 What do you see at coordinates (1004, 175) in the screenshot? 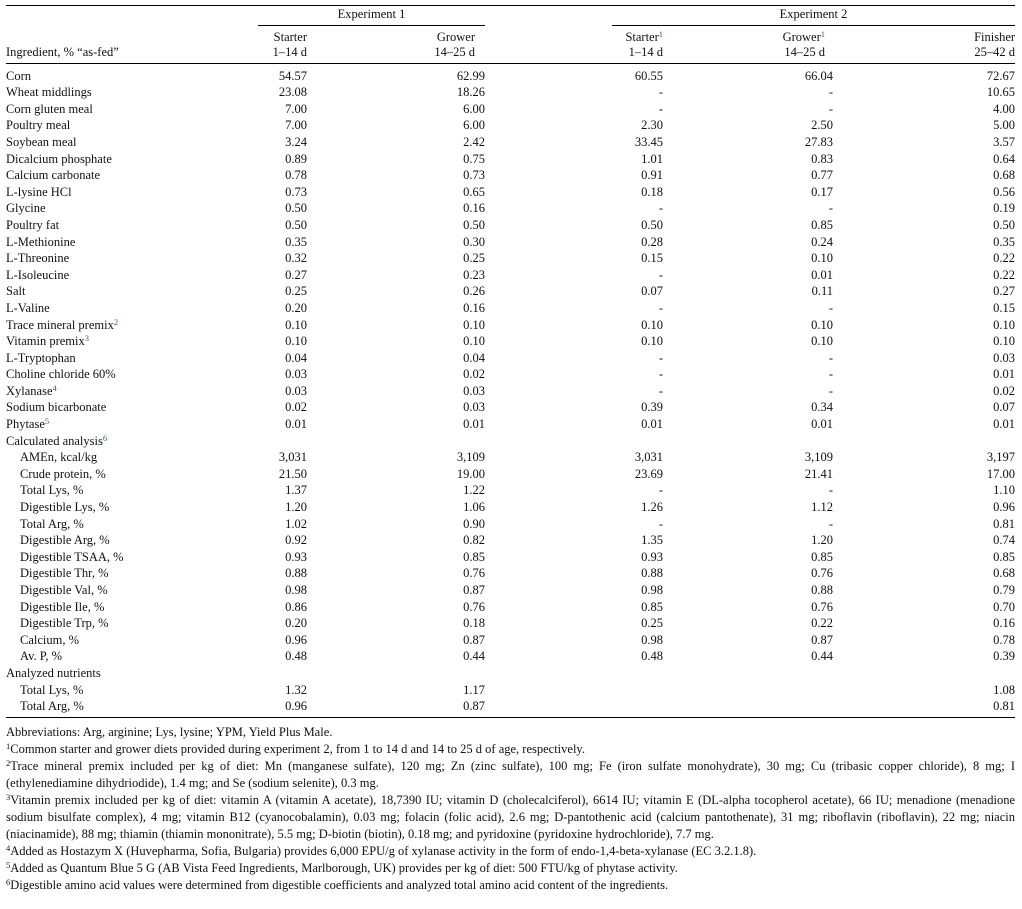
I see `value-cell: 0.68` at bounding box center [1004, 175].